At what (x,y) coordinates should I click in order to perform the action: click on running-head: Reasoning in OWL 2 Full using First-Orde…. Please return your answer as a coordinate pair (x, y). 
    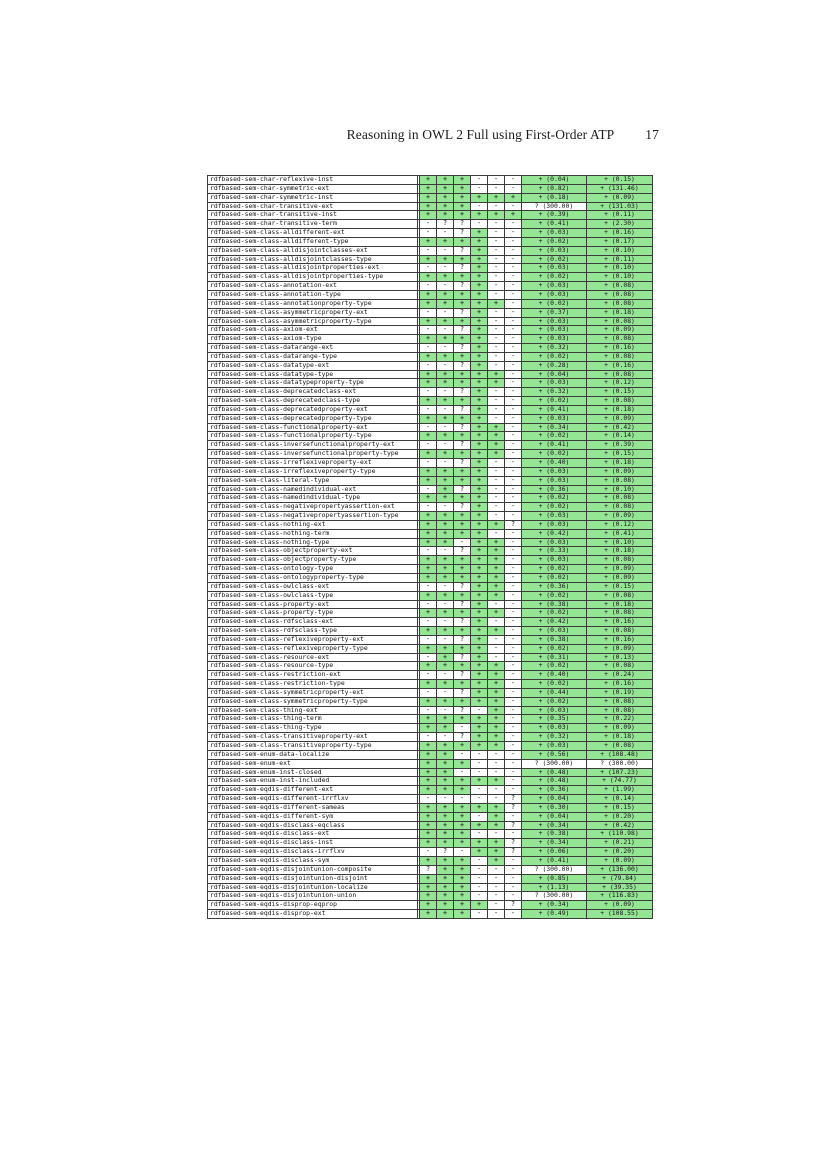
    Looking at the image, I should click on (433, 135).